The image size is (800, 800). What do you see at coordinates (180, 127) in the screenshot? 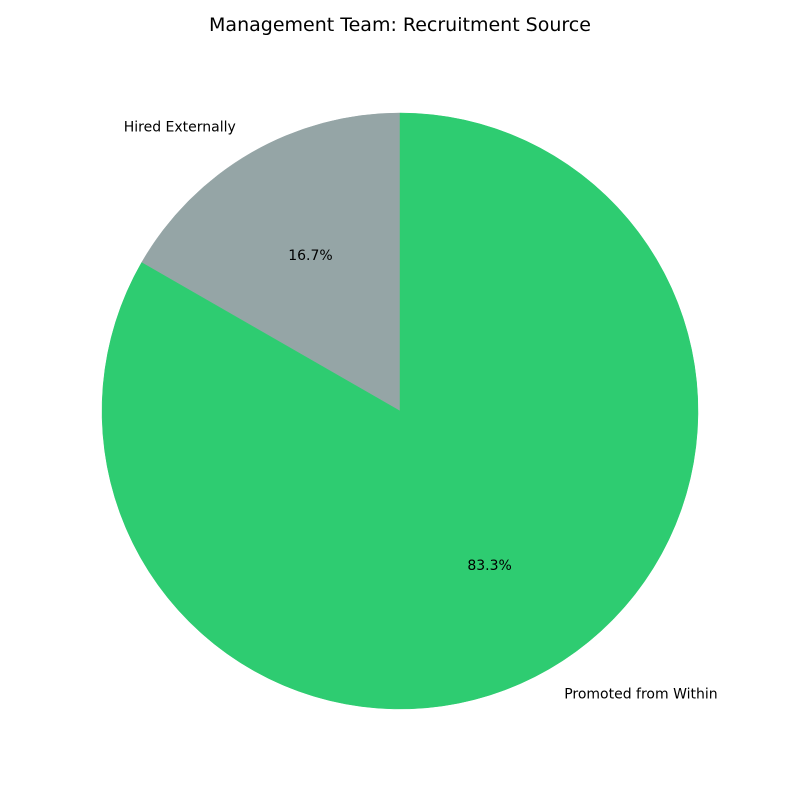
I see `slice-label-hired-externally: Hired Externally` at bounding box center [180, 127].